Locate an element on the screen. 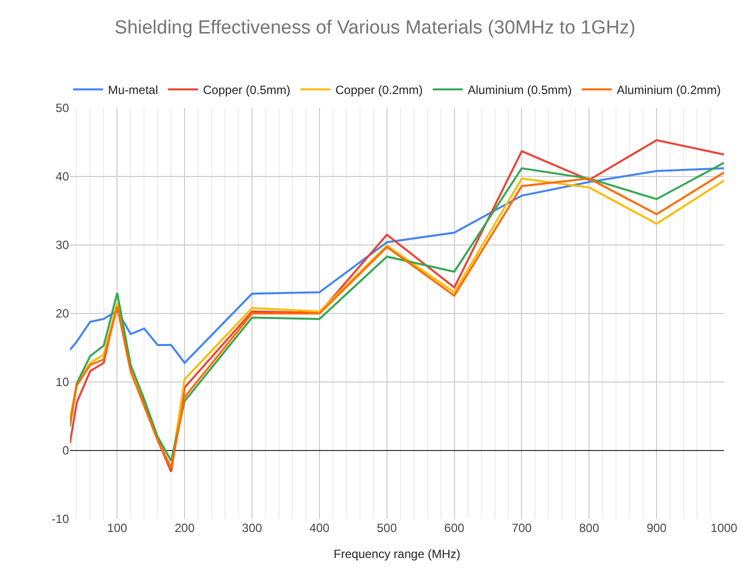 The image size is (750, 581). legend-label: Mu-metal is located at coordinates (133, 90).